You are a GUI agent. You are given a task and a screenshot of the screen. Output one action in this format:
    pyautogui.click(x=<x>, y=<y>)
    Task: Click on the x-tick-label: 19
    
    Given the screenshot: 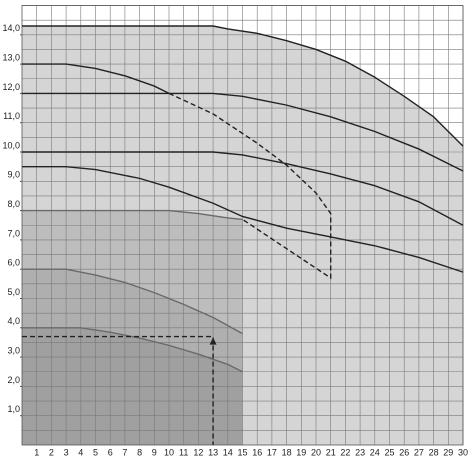 What is the action you would take?
    pyautogui.click(x=301, y=452)
    